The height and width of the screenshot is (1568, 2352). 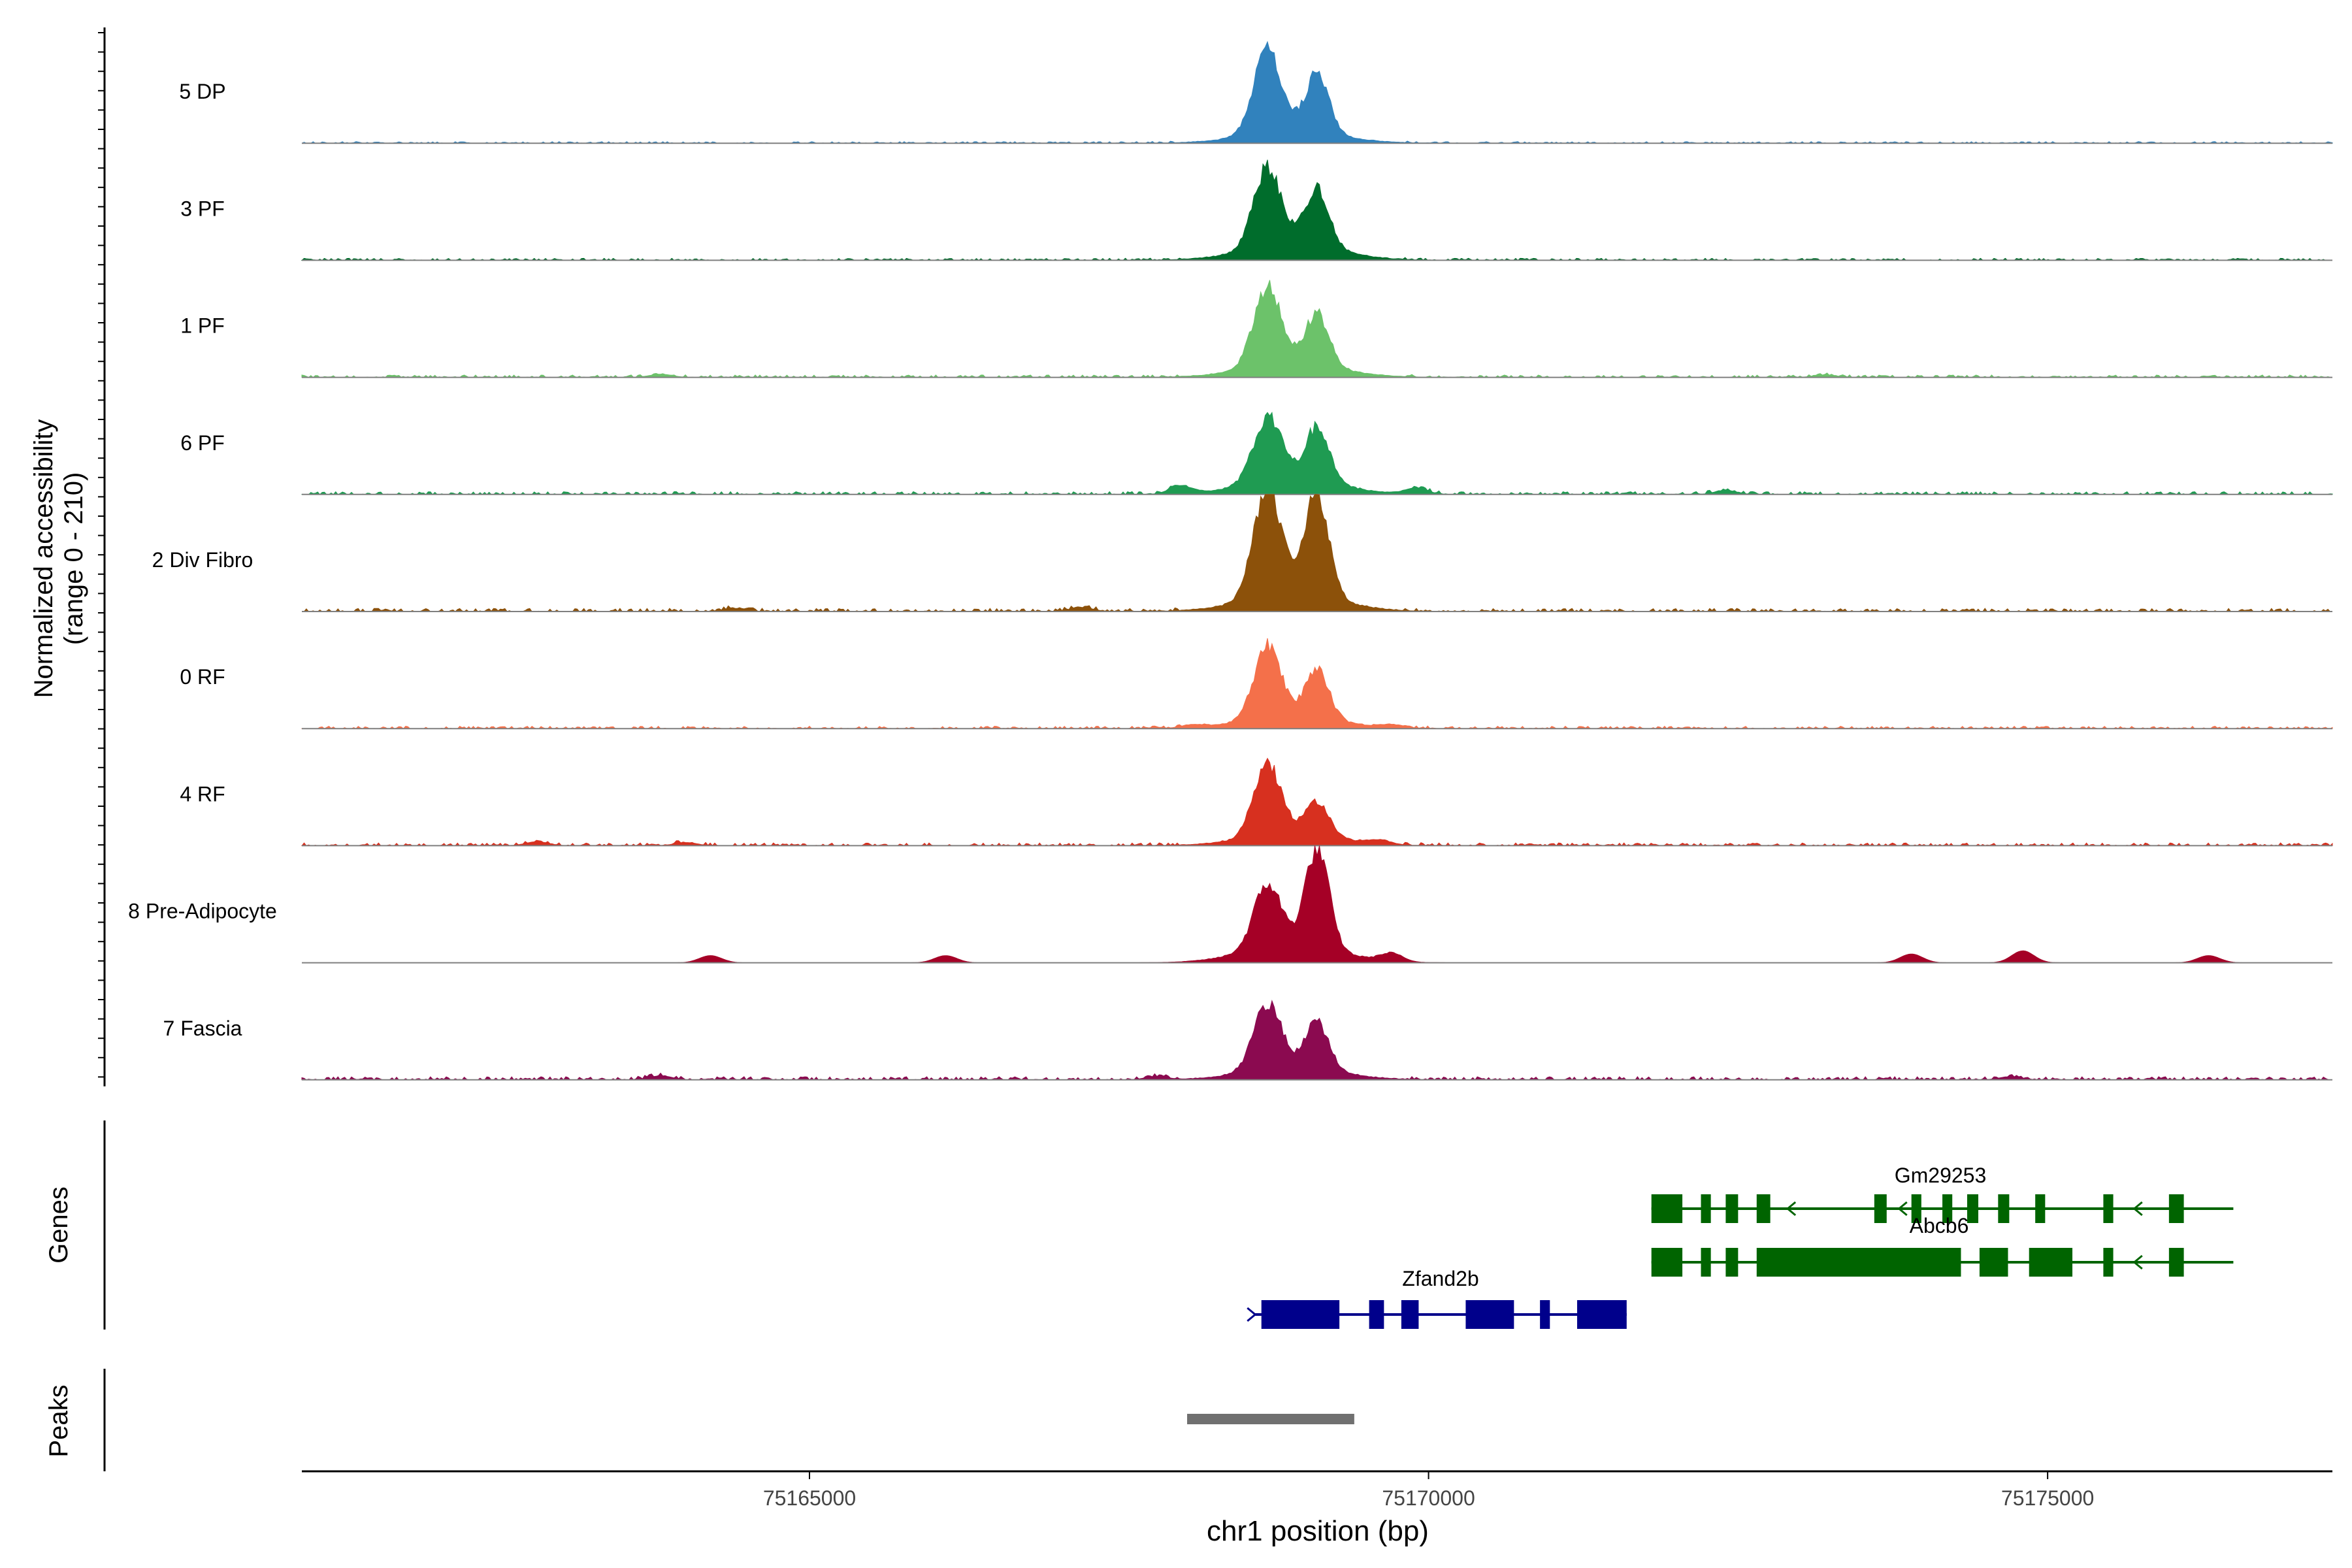 I want to click on peak-region, so click(x=1270, y=1419).